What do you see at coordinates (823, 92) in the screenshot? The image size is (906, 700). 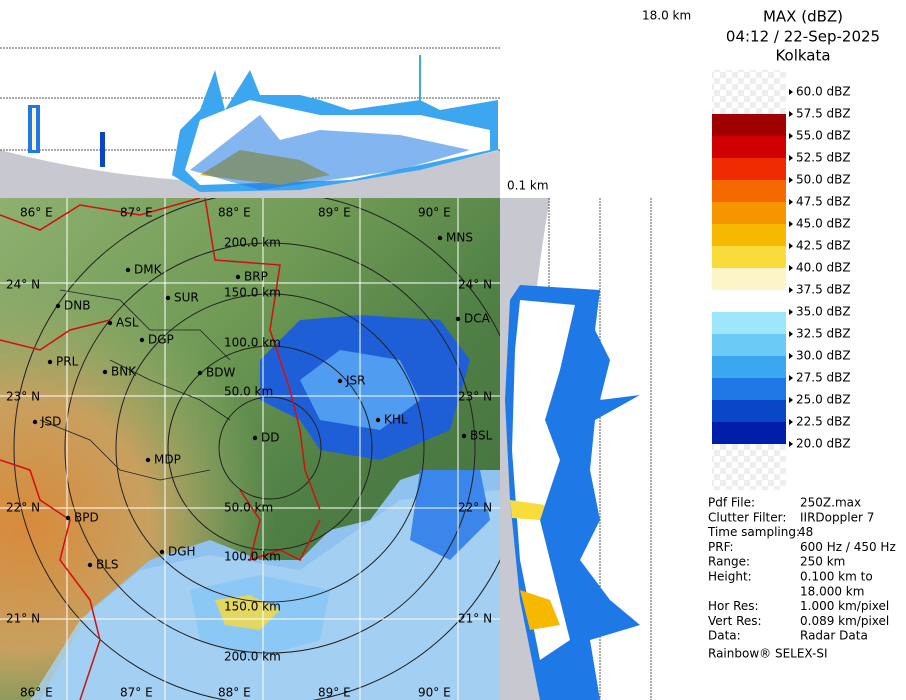 I see `scale-label: 60.0 dBZ` at bounding box center [823, 92].